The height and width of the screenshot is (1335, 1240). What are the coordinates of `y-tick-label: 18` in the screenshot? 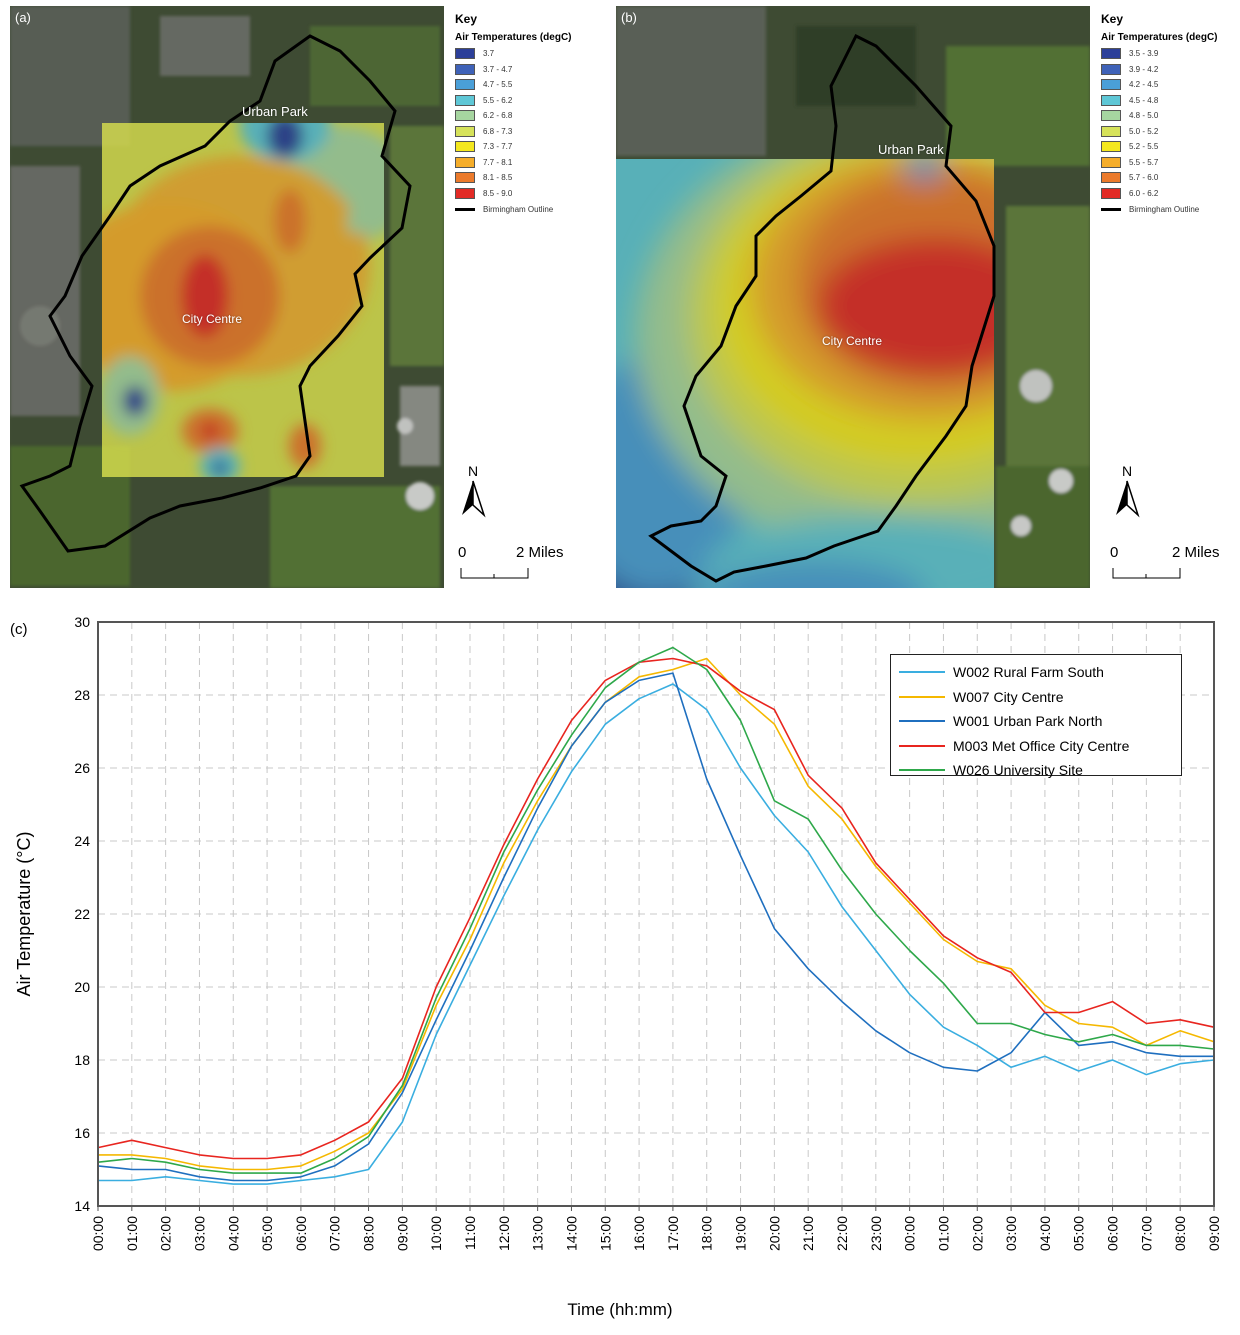 It's located at (82, 1060).